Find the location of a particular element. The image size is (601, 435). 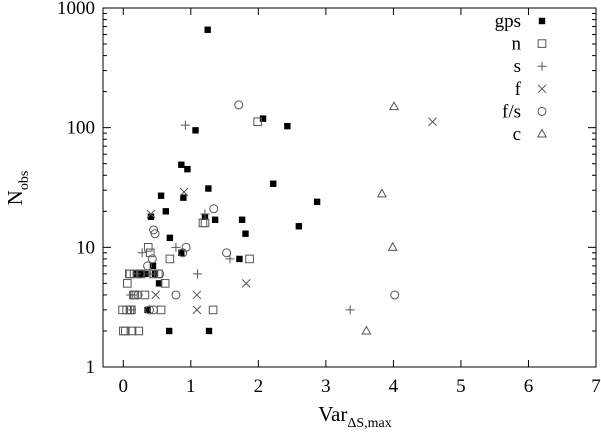

x-tick-label: 6 is located at coordinates (529, 386).